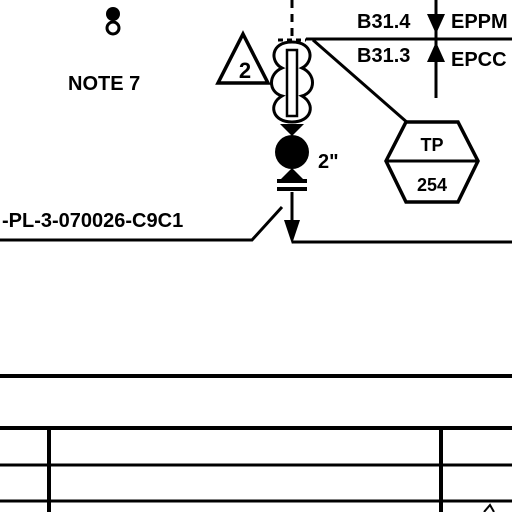  I want to click on note-label: NOTE 7, so click(104, 84).